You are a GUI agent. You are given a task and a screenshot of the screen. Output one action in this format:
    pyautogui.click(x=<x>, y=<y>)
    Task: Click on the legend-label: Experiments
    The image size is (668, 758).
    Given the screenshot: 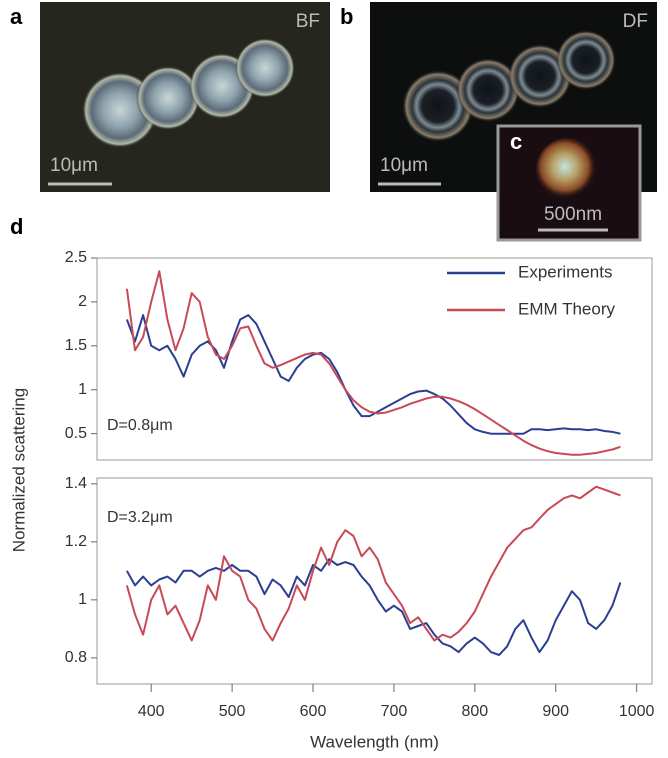 What is the action you would take?
    pyautogui.click(x=565, y=271)
    